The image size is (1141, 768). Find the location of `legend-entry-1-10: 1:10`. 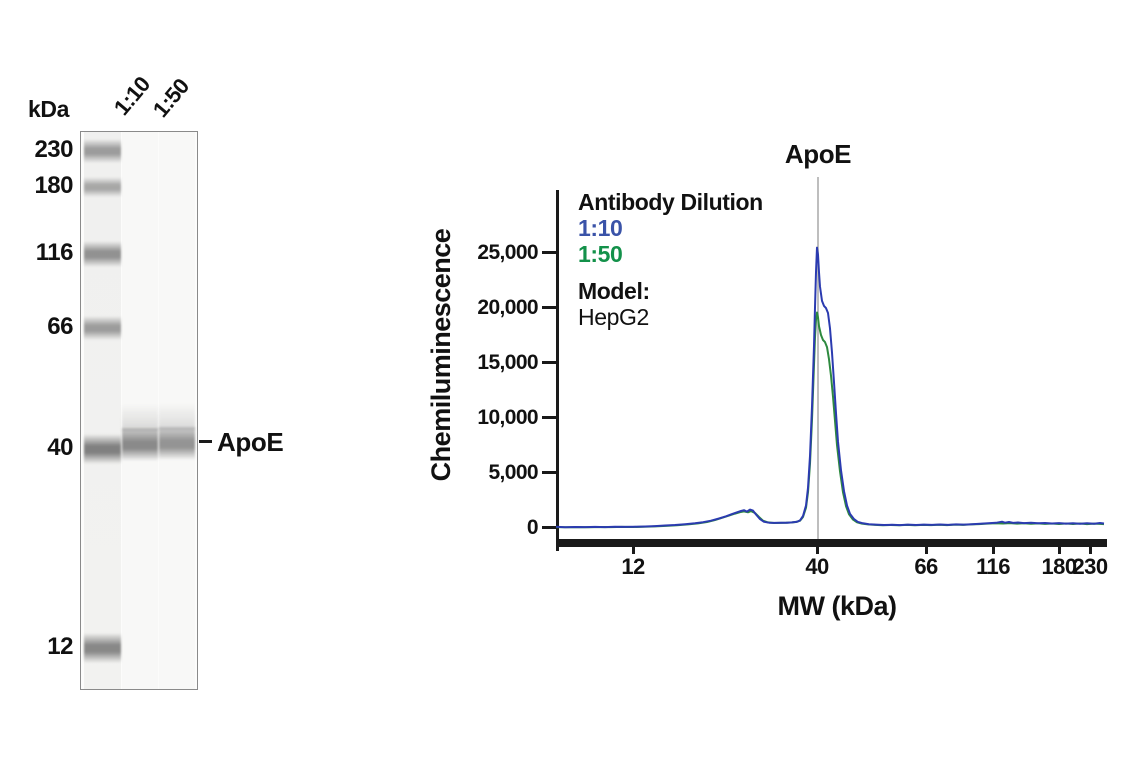

legend-entry-1-10: 1:10 is located at coordinates (600, 228).